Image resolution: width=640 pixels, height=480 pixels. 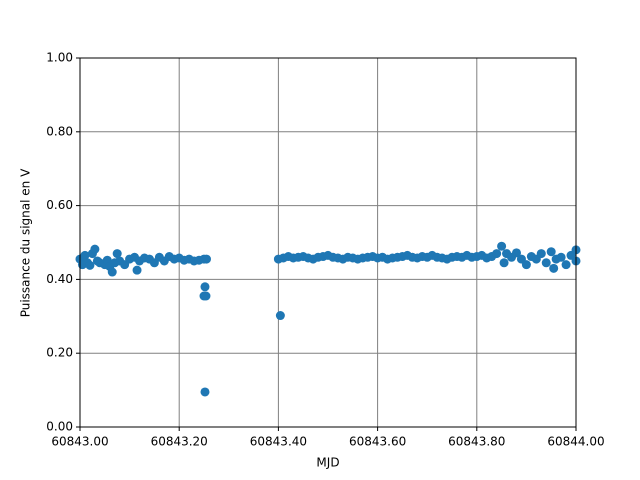 What do you see at coordinates (59, 131) in the screenshot?
I see `y-tick-label: 0.80` at bounding box center [59, 131].